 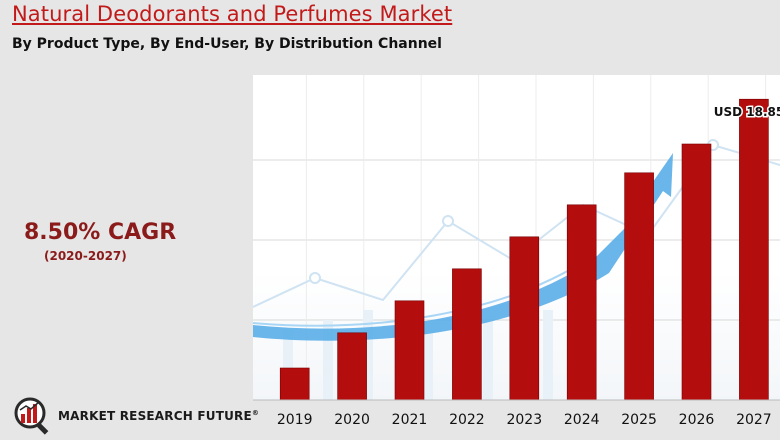 I want to click on x-tick-label: 2025, so click(x=639, y=420).